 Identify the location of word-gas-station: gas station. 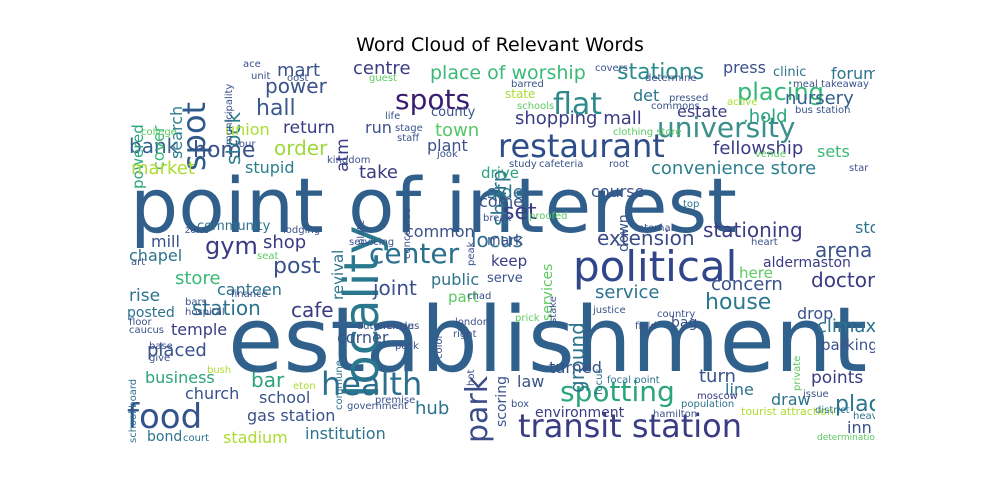
(291, 415).